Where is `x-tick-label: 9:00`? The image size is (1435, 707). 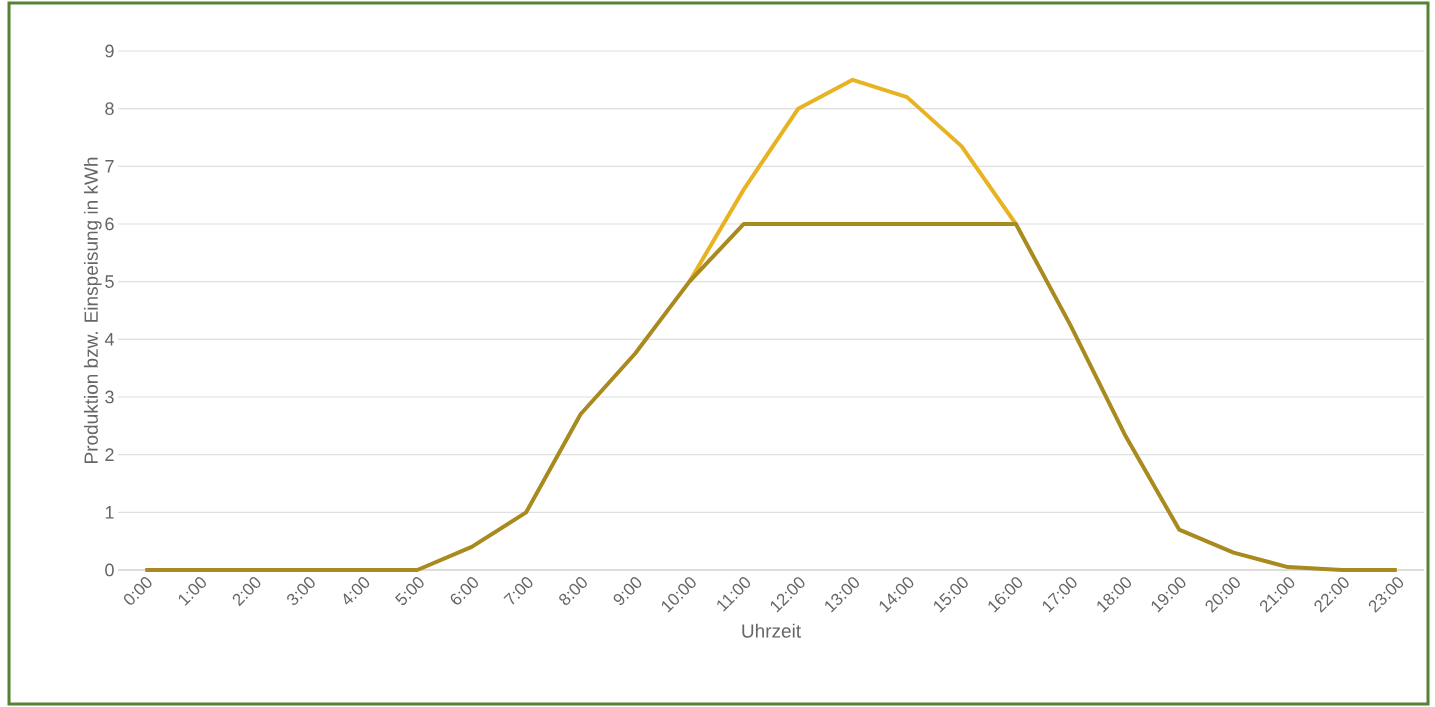 x-tick-label: 9:00 is located at coordinates (627, 591).